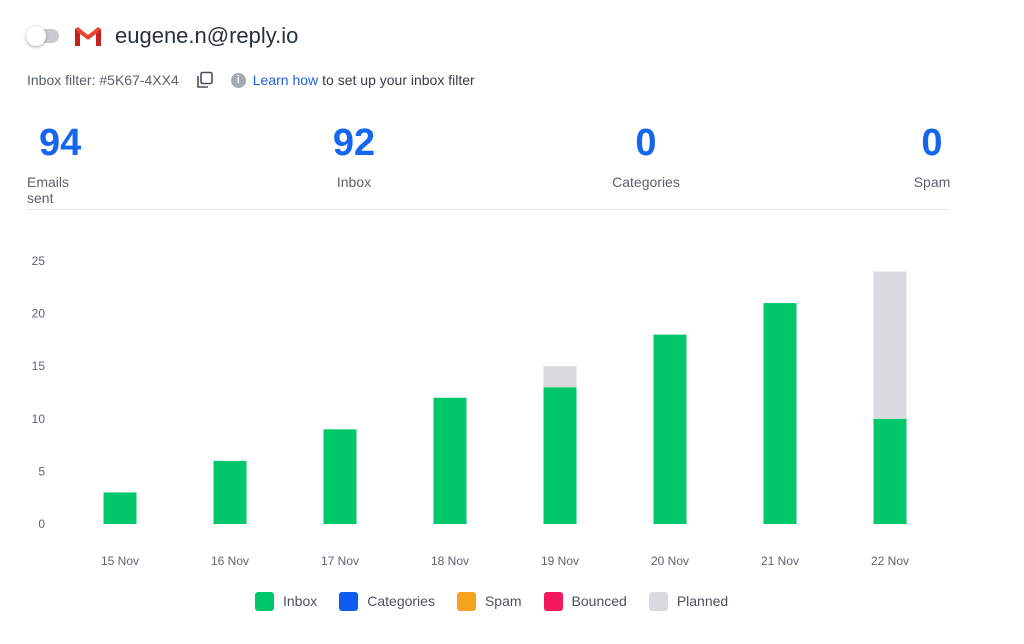 The width and height of the screenshot is (1024, 644). What do you see at coordinates (890, 561) in the screenshot?
I see `x-tick-label: 22 Nov` at bounding box center [890, 561].